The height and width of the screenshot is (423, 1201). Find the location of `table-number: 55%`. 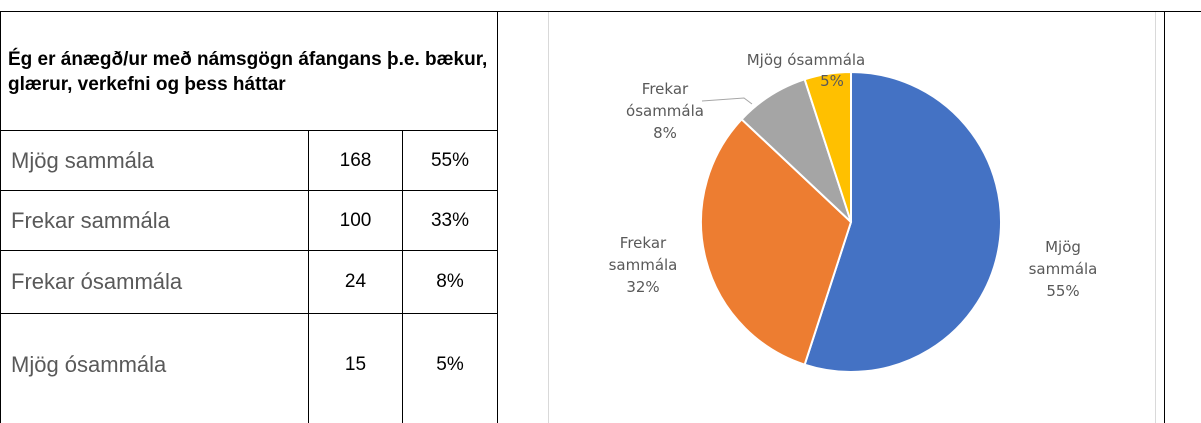

table-number: 55% is located at coordinates (450, 160).